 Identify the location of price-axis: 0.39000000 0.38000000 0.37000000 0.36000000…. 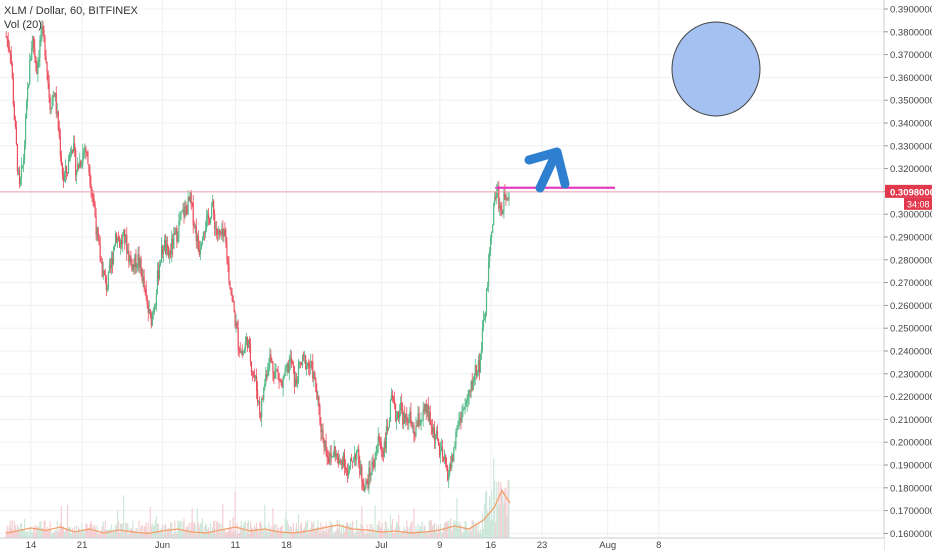
(907, 275).